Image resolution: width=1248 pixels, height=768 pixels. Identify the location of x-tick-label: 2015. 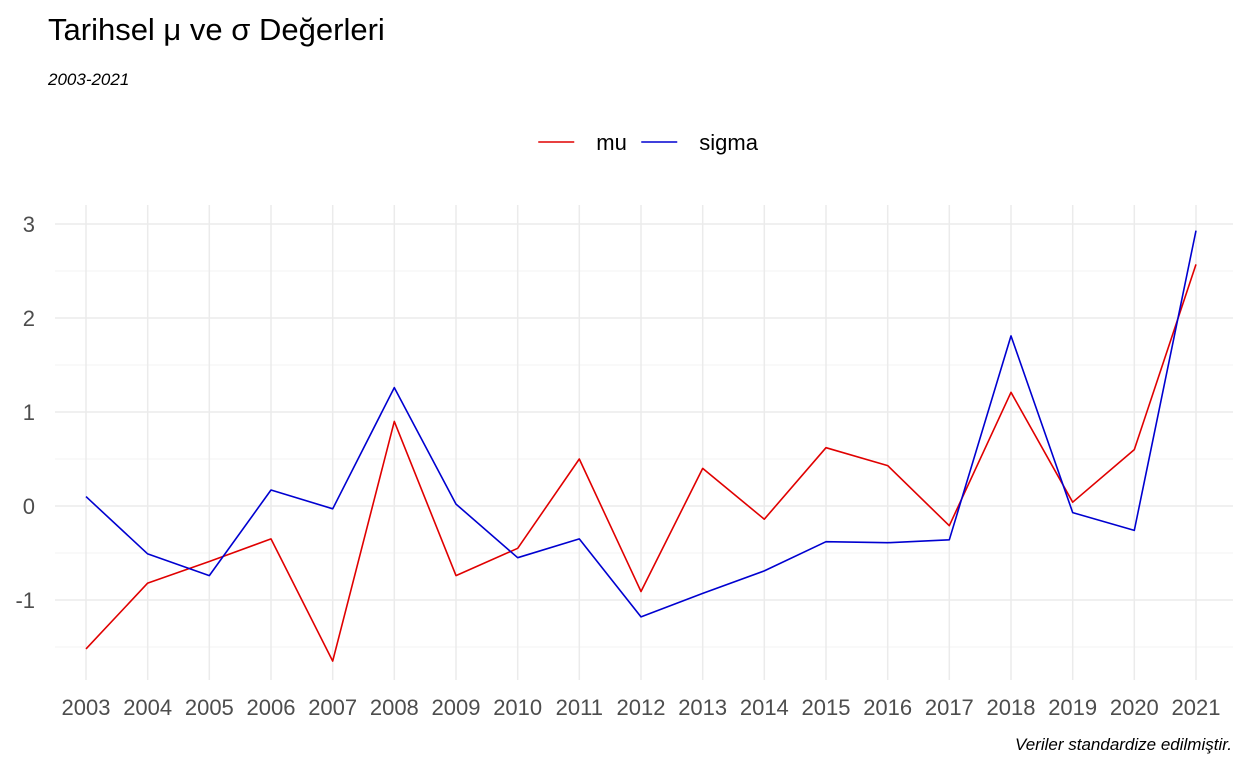
(826, 707).